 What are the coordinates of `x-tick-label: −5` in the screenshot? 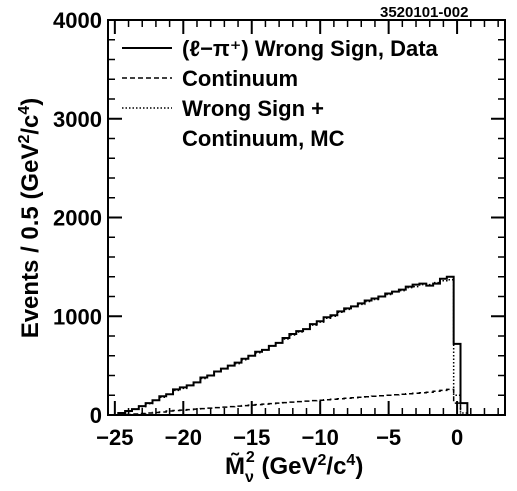 It's located at (388, 437).